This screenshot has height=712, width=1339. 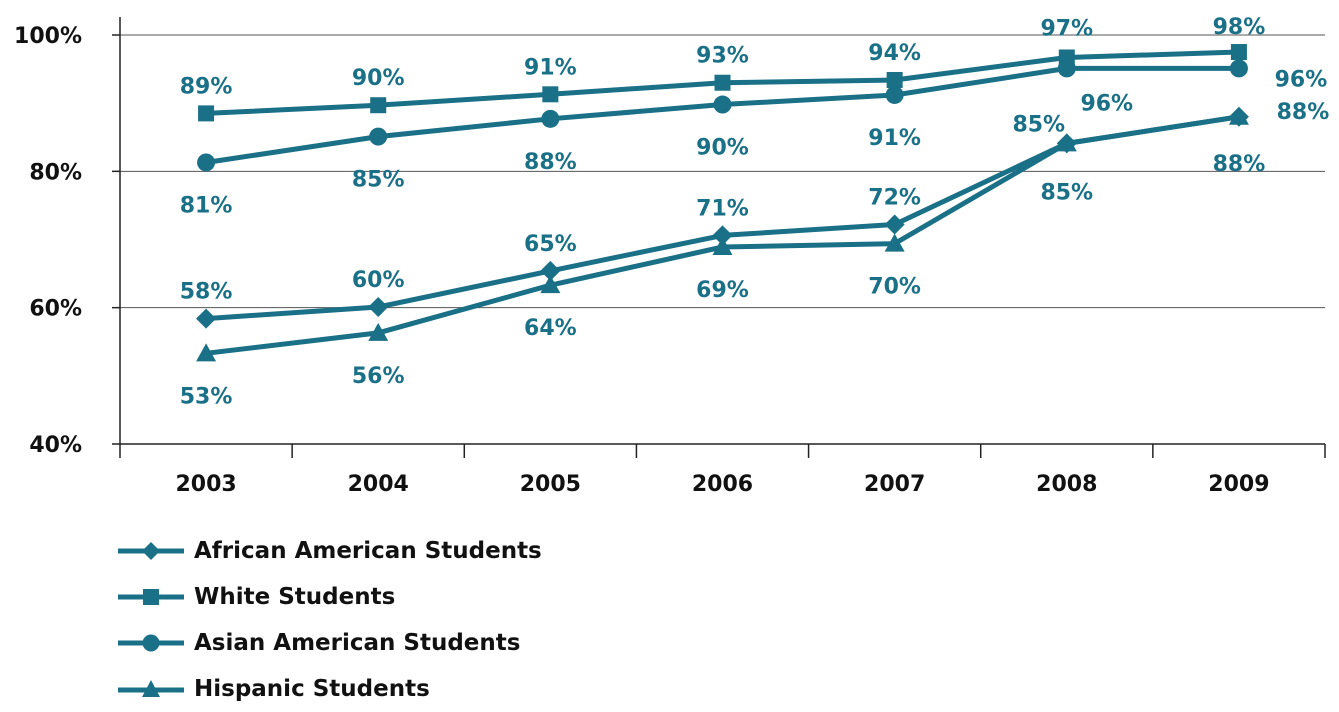 What do you see at coordinates (378, 78) in the screenshot?
I see `data-label-white: 90%` at bounding box center [378, 78].